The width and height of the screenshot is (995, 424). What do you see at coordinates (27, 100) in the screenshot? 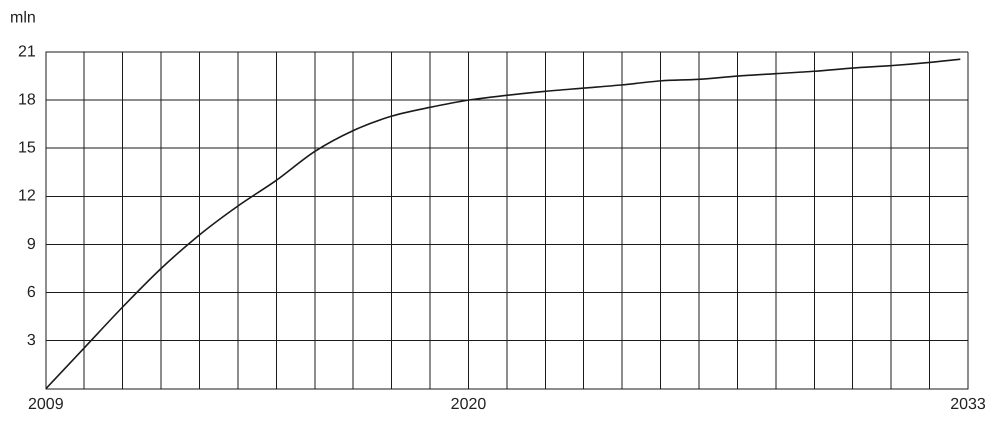
I see `y-tick-label: 18` at bounding box center [27, 100].